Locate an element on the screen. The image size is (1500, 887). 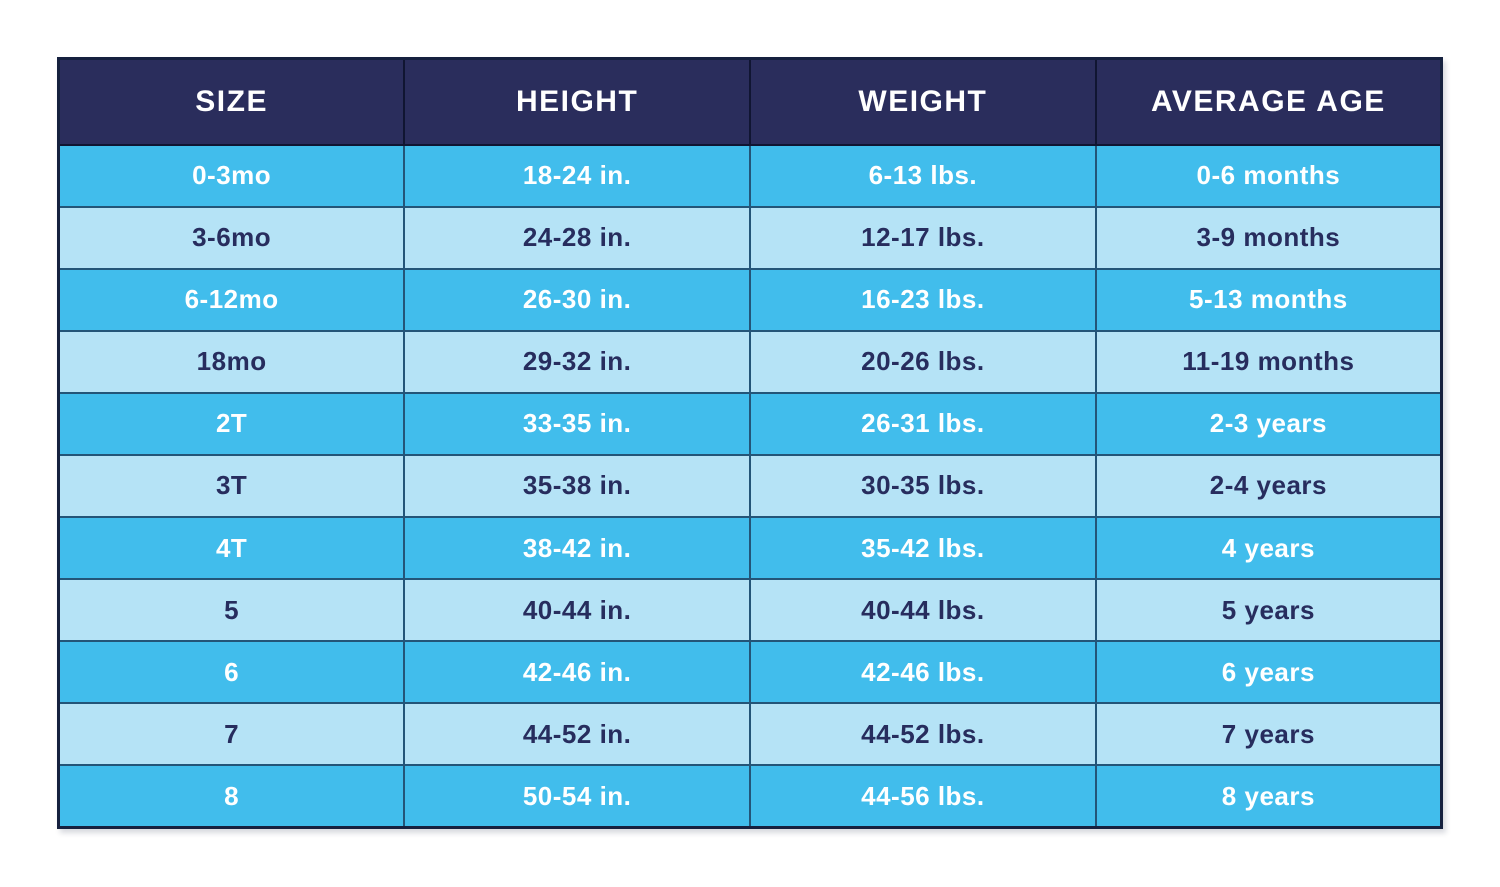
cell-age: 4 years is located at coordinates (1268, 548).